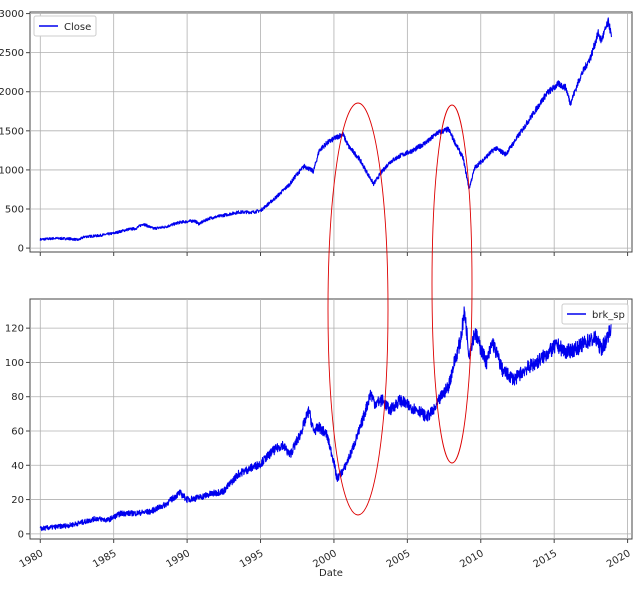  What do you see at coordinates (17, 397) in the screenshot?
I see `y-tick-label: 80` at bounding box center [17, 397].